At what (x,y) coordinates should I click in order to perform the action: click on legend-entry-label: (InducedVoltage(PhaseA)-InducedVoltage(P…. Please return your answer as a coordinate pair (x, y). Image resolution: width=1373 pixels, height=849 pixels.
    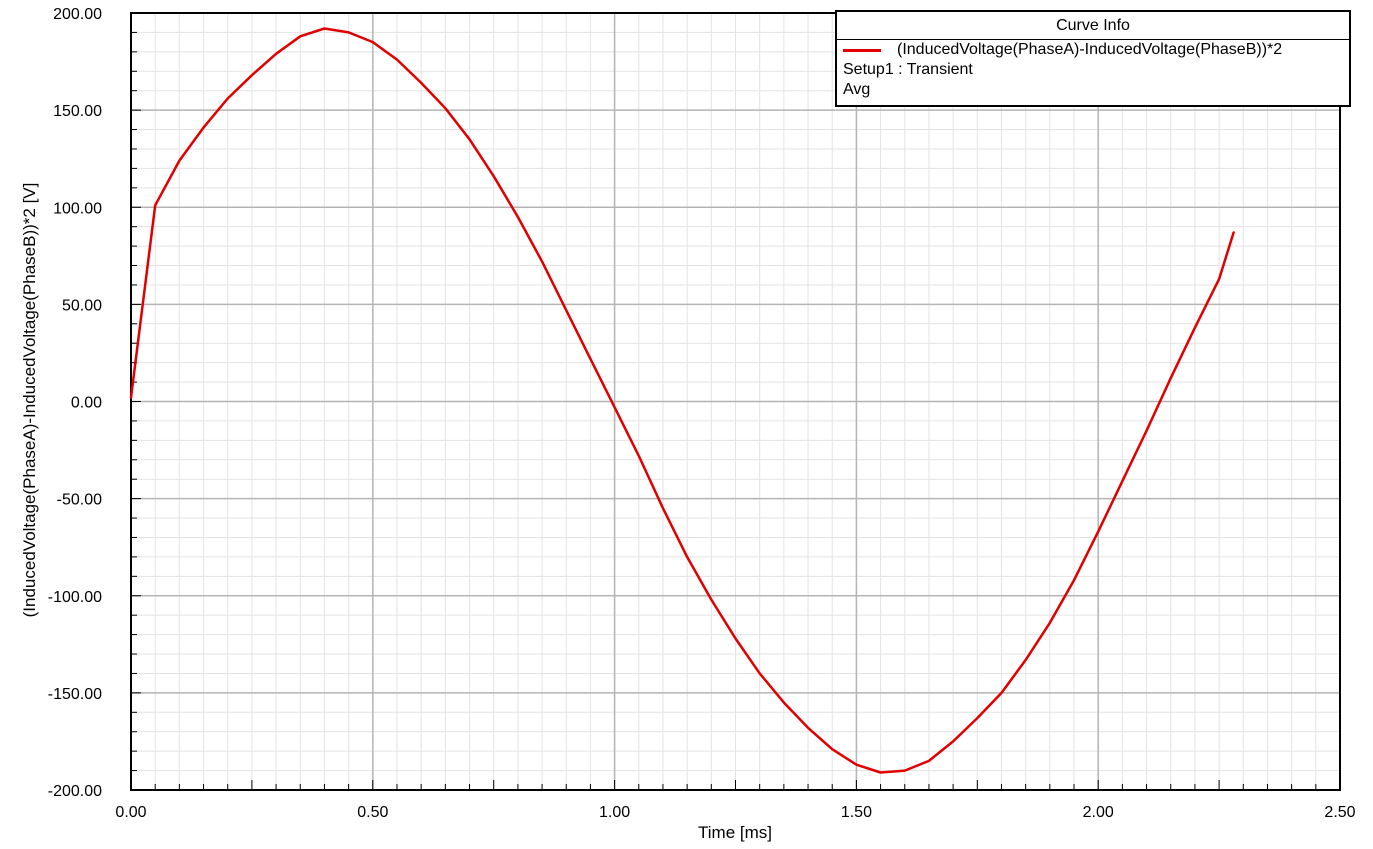
    Looking at the image, I should click on (1090, 49).